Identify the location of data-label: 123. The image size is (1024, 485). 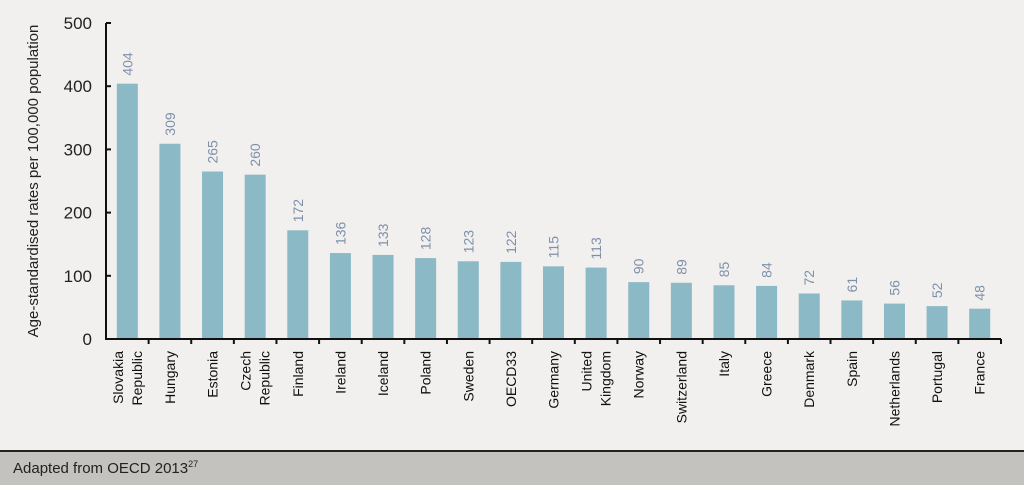
(468, 242).